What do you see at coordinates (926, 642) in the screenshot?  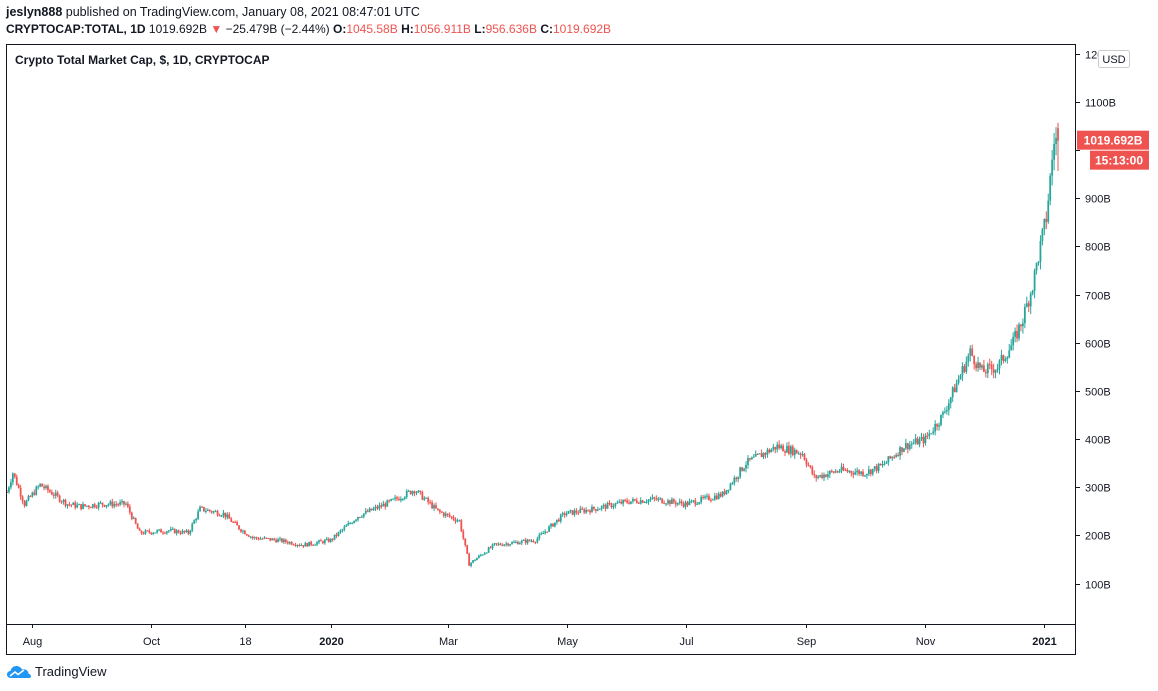 I see `time-tick-label: Nov` at bounding box center [926, 642].